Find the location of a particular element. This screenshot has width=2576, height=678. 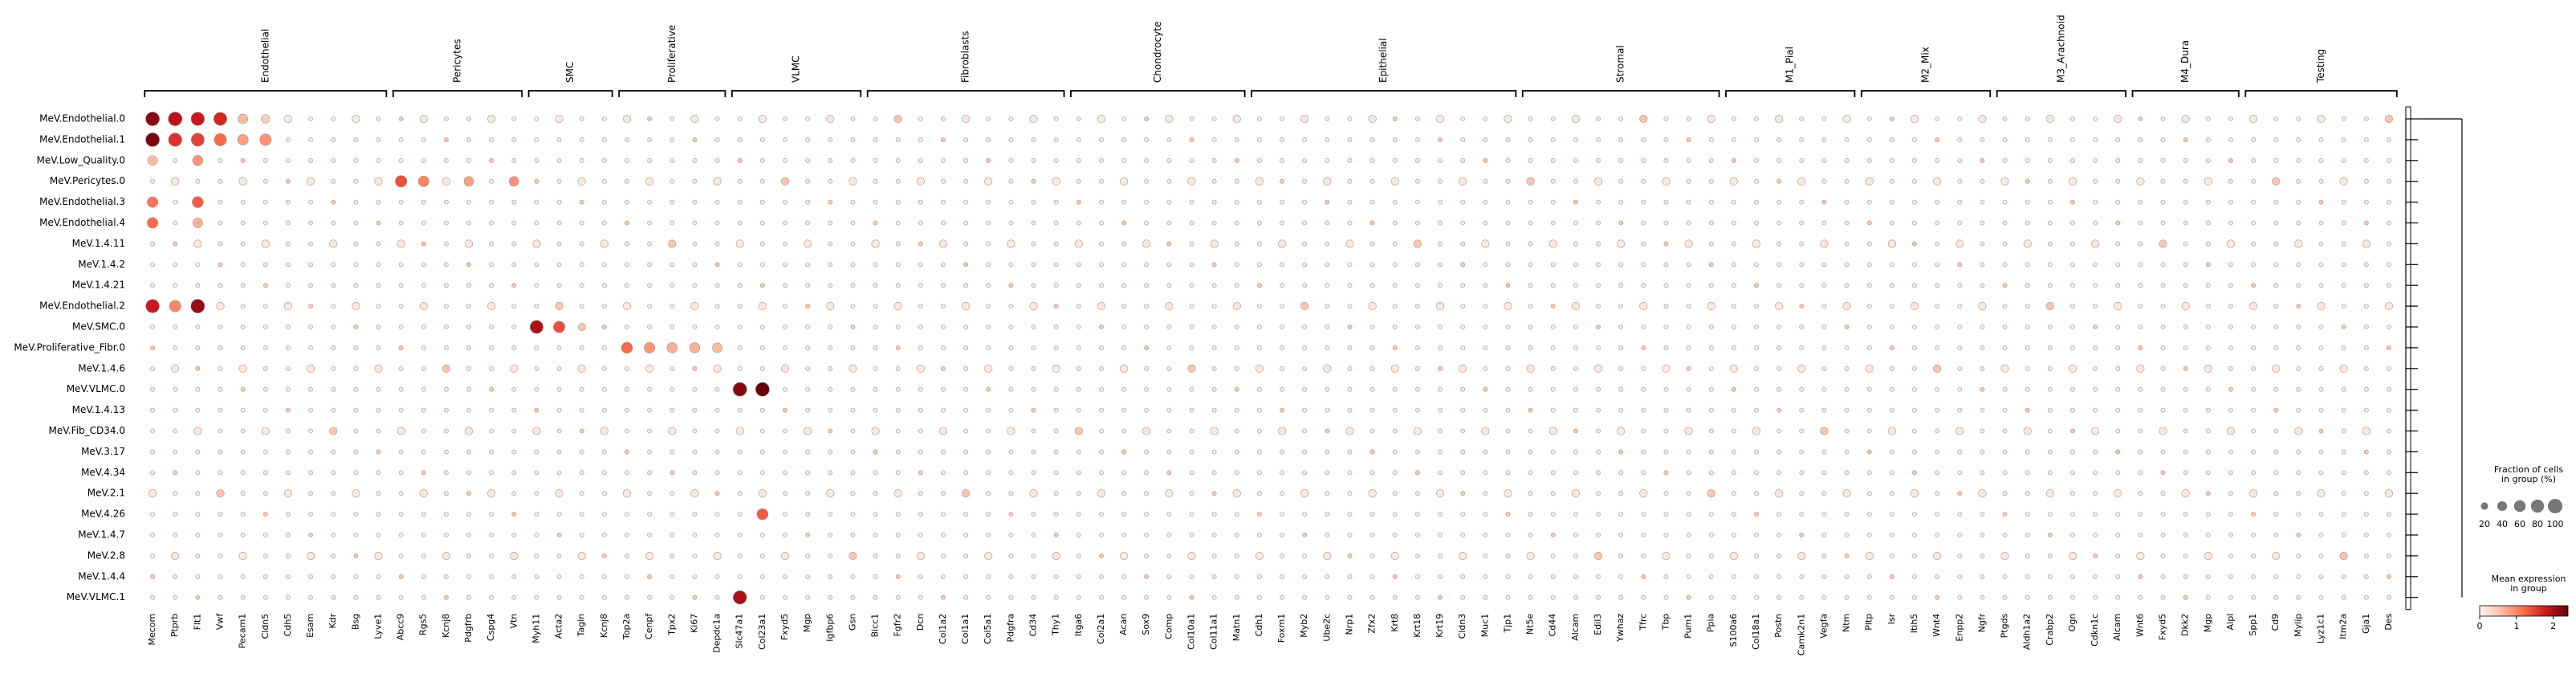

size-legend-label: 20 is located at coordinates (2484, 524).